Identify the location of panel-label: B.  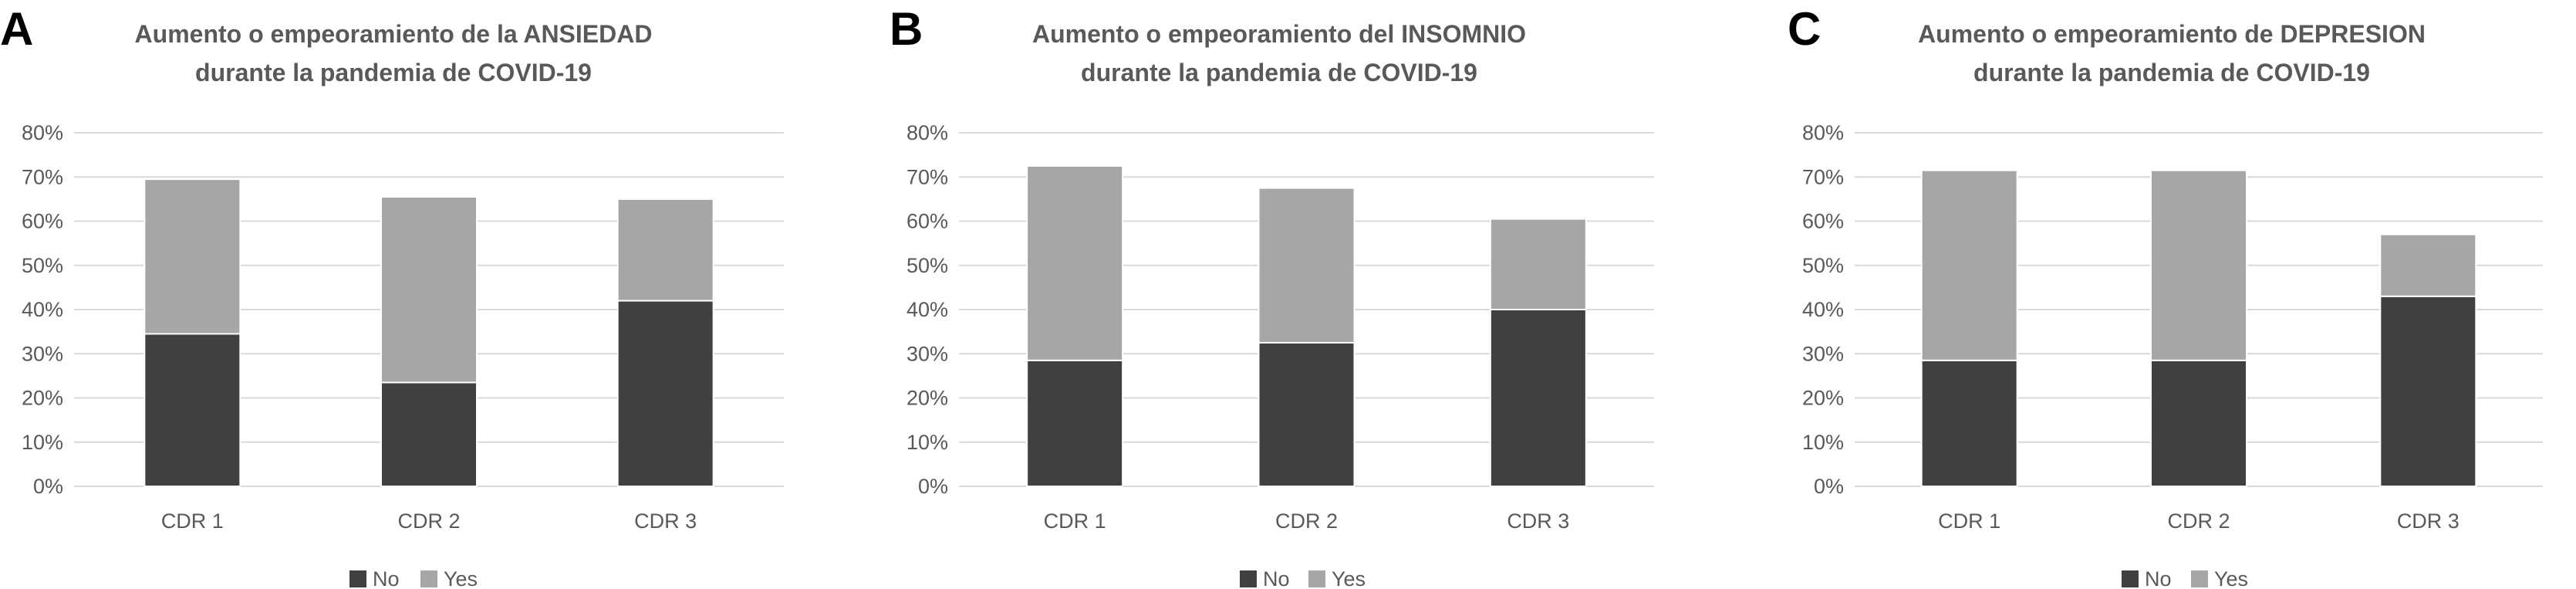
(907, 29).